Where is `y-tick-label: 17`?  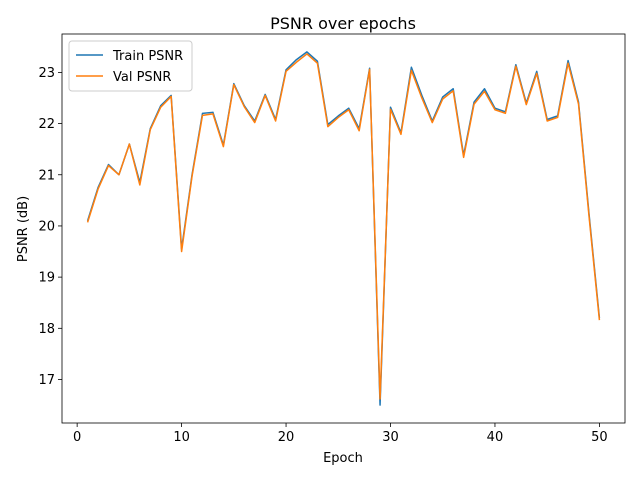
y-tick-label: 17 is located at coordinates (46, 380).